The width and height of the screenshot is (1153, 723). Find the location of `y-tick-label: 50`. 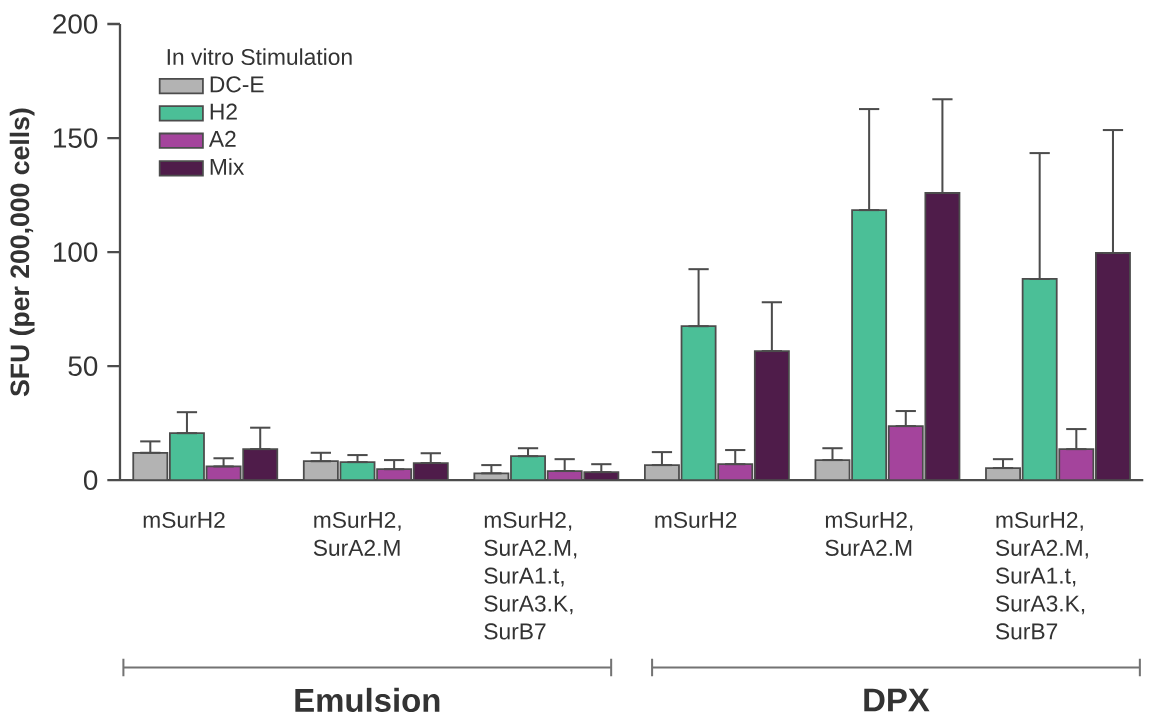

y-tick-label: 50 is located at coordinates (83, 366).